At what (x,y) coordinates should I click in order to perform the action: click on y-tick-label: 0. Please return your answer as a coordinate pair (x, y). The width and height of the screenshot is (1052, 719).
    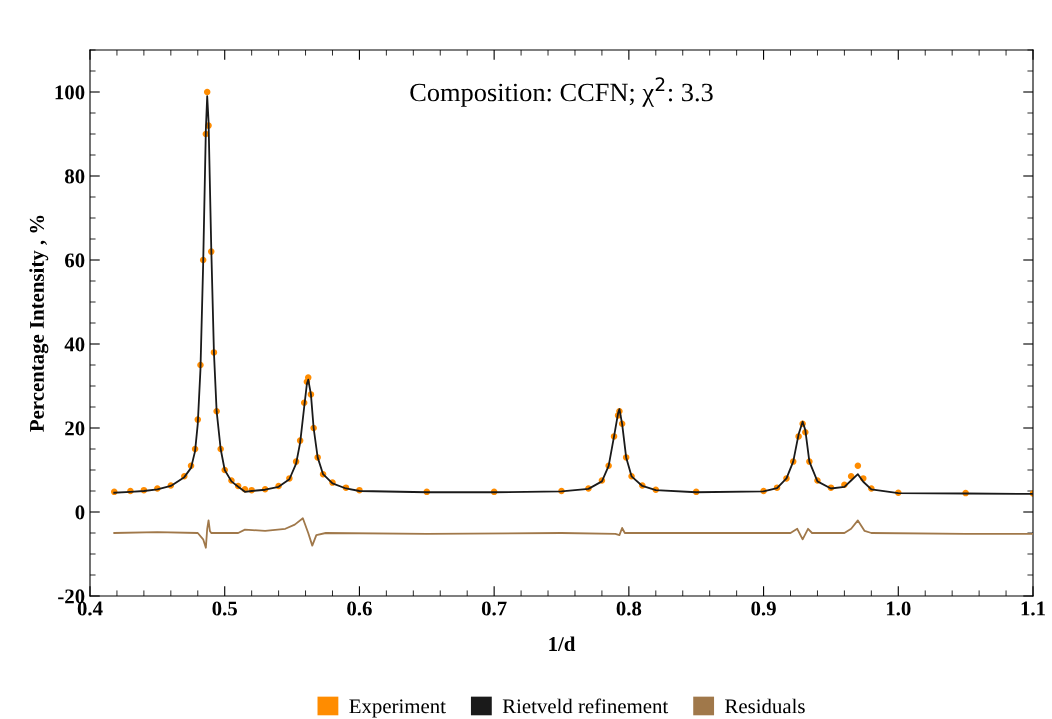
    Looking at the image, I should click on (80, 512).